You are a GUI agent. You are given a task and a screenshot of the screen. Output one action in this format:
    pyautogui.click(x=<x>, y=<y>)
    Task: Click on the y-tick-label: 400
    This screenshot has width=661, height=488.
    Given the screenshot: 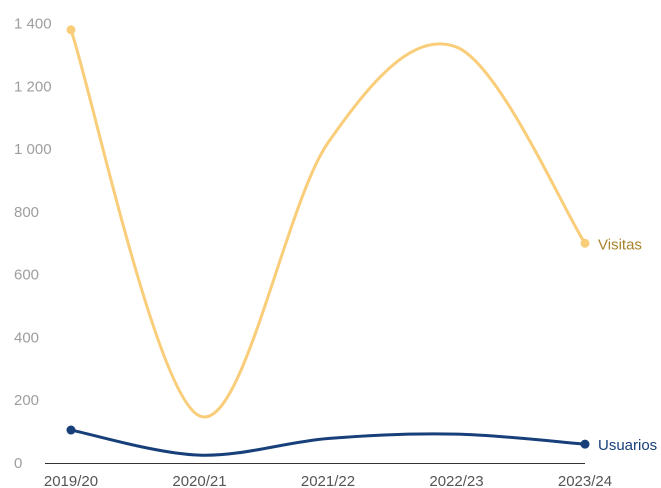 What is the action you would take?
    pyautogui.click(x=26, y=337)
    